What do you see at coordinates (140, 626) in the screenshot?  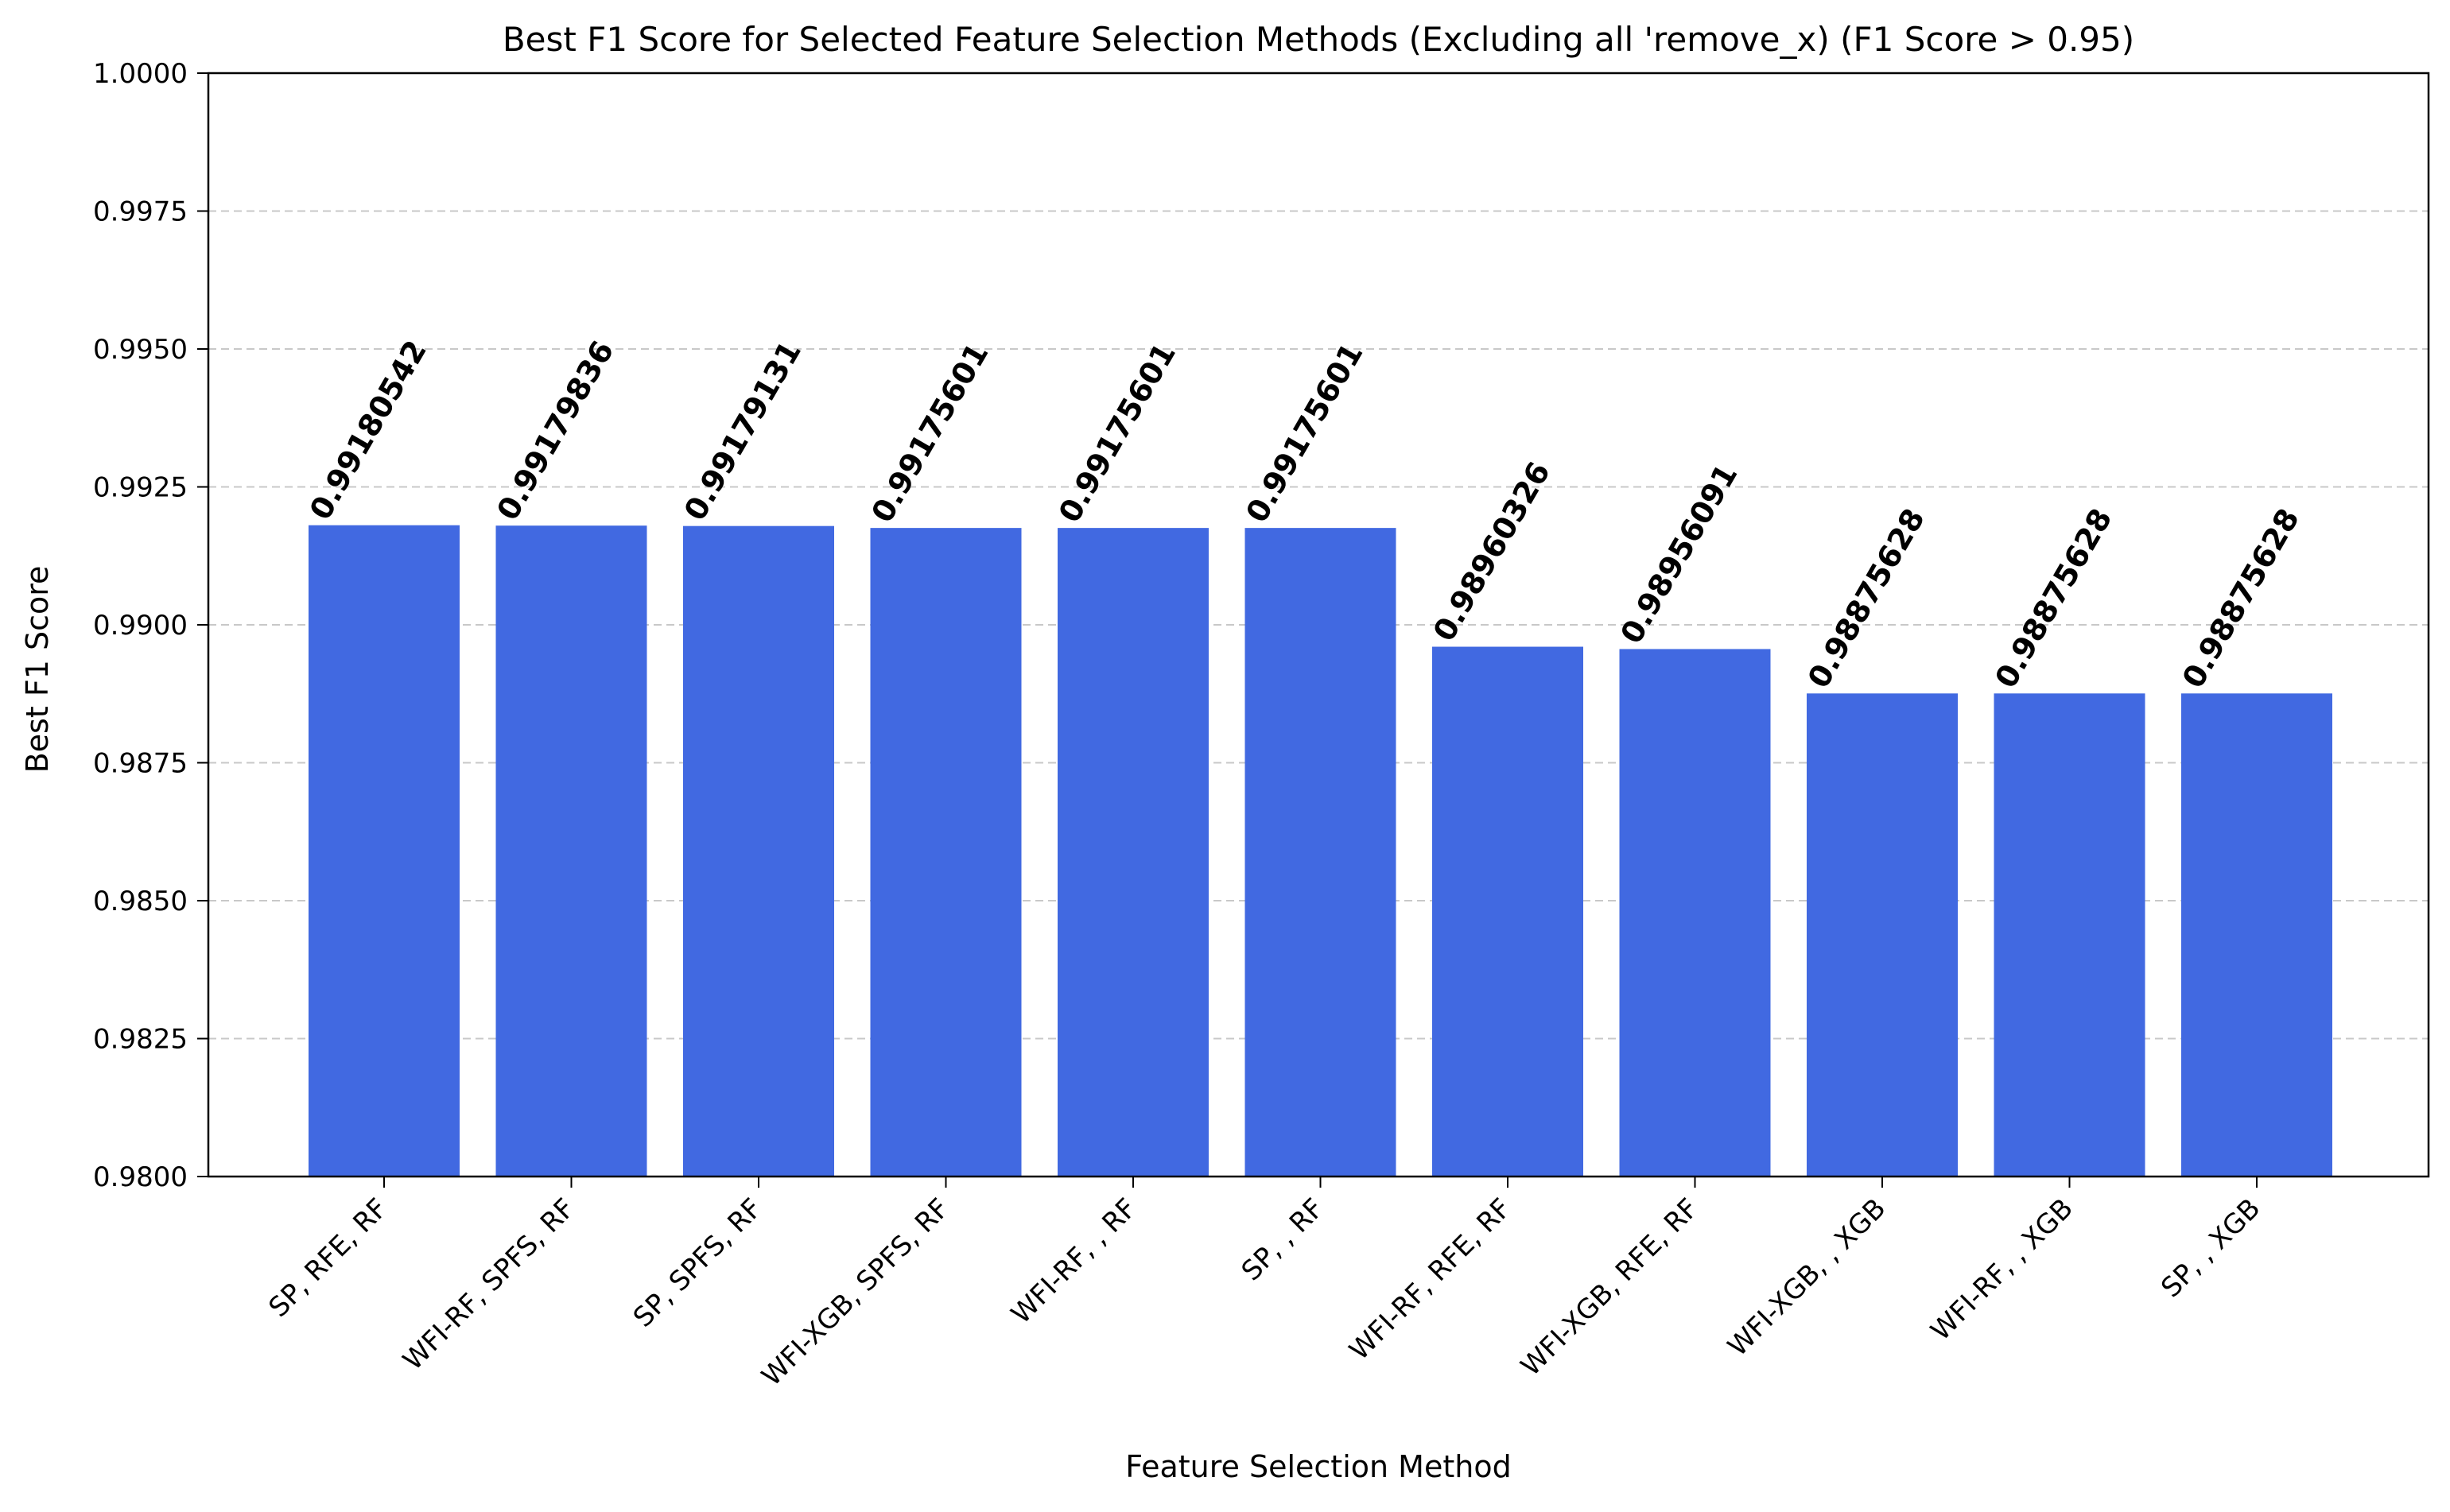 I see `y-tick-label: 0.9900` at bounding box center [140, 626].